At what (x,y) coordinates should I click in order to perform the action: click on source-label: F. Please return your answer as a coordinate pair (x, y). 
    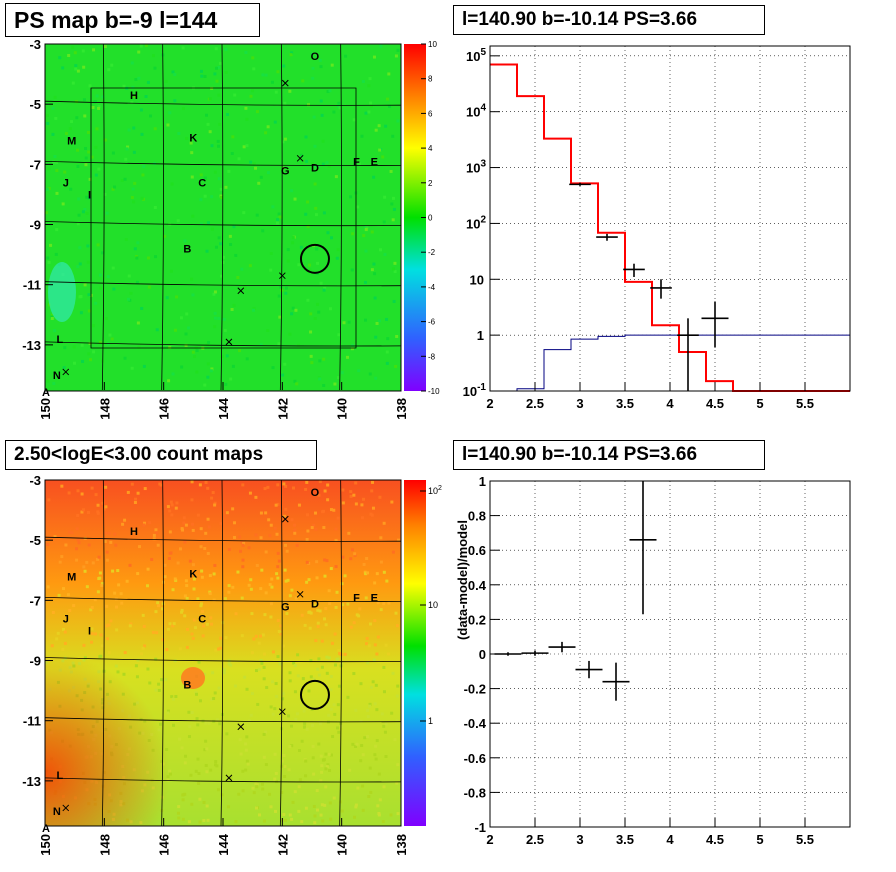
    Looking at the image, I should click on (356, 598).